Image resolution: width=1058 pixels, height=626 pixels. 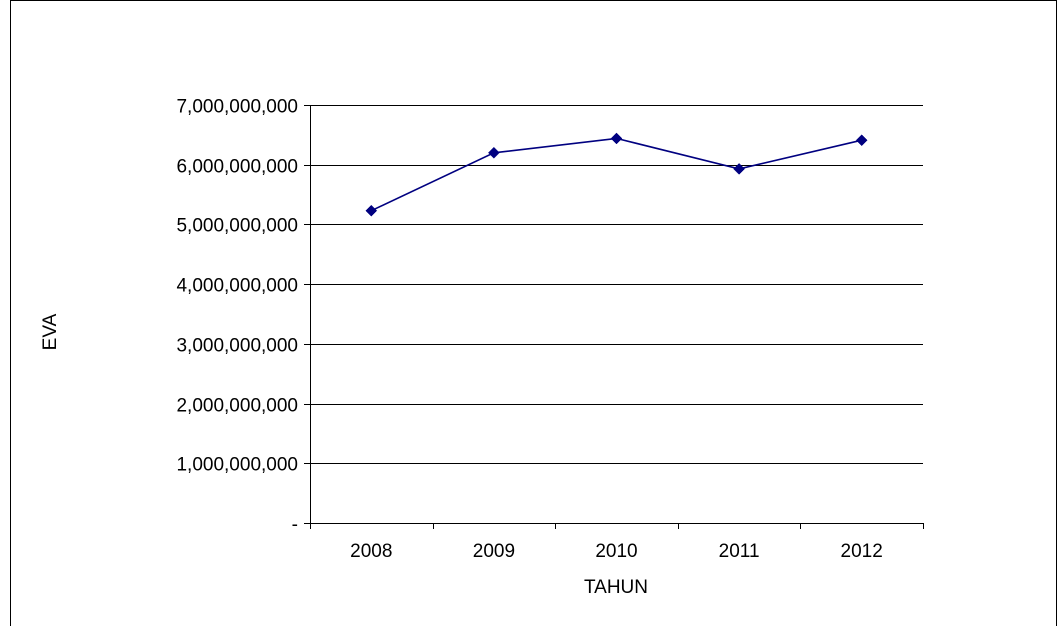 What do you see at coordinates (237, 167) in the screenshot?
I see `y-tick-label: 6,000,000,000` at bounding box center [237, 167].